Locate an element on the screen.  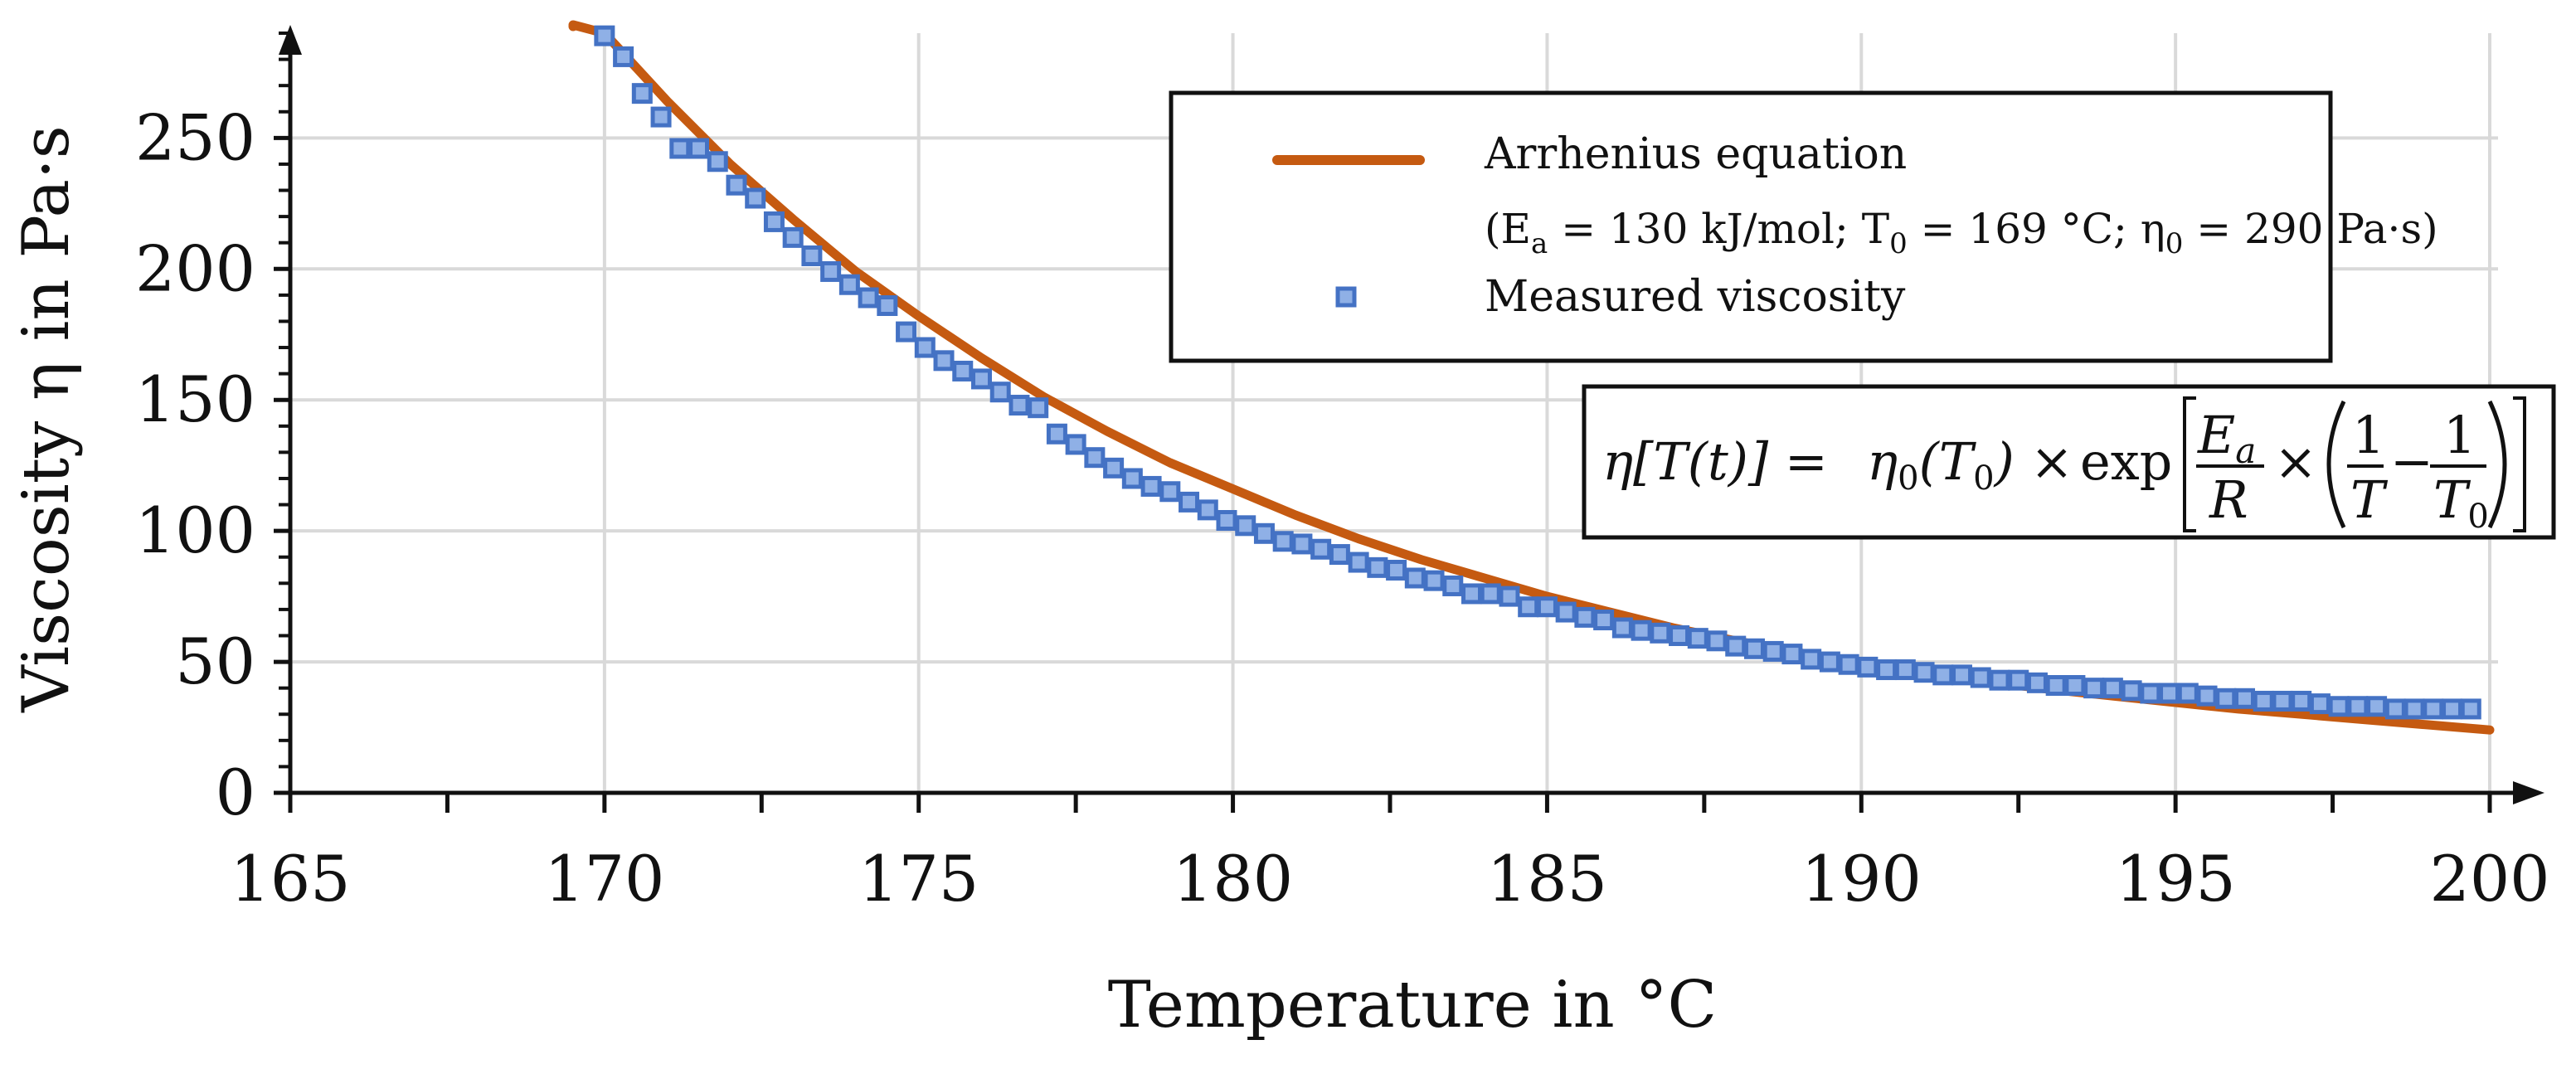
x-tick-label: 190 is located at coordinates (1862, 879).